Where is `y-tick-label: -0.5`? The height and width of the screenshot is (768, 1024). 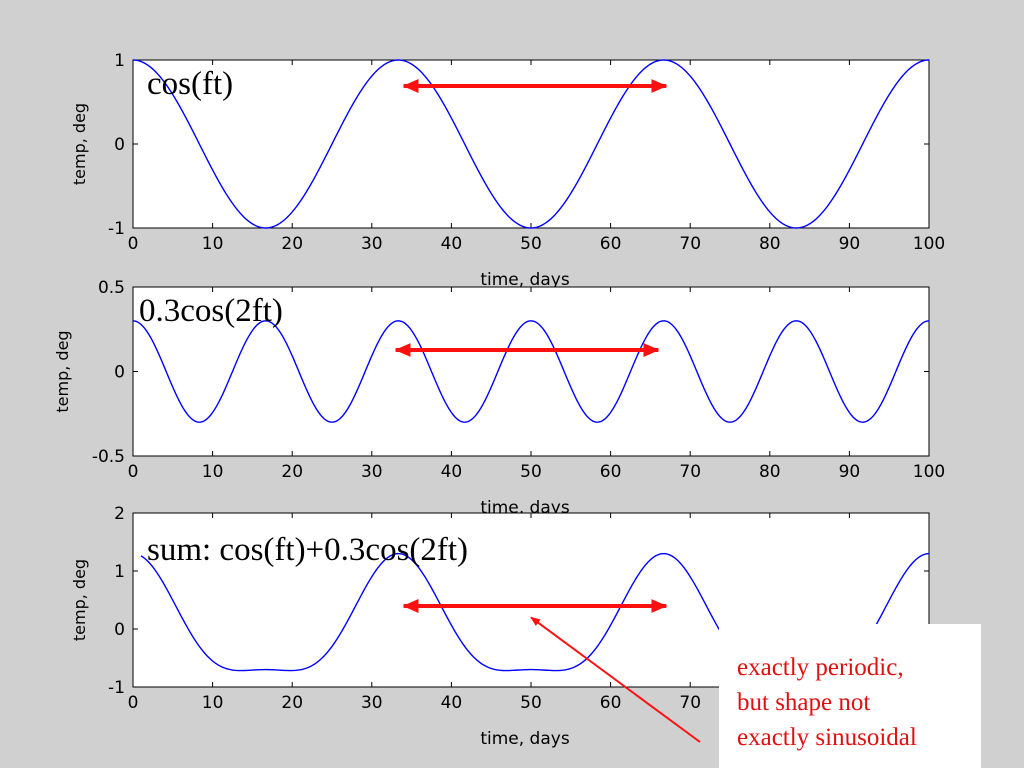 y-tick-label: -0.5 is located at coordinates (108, 457).